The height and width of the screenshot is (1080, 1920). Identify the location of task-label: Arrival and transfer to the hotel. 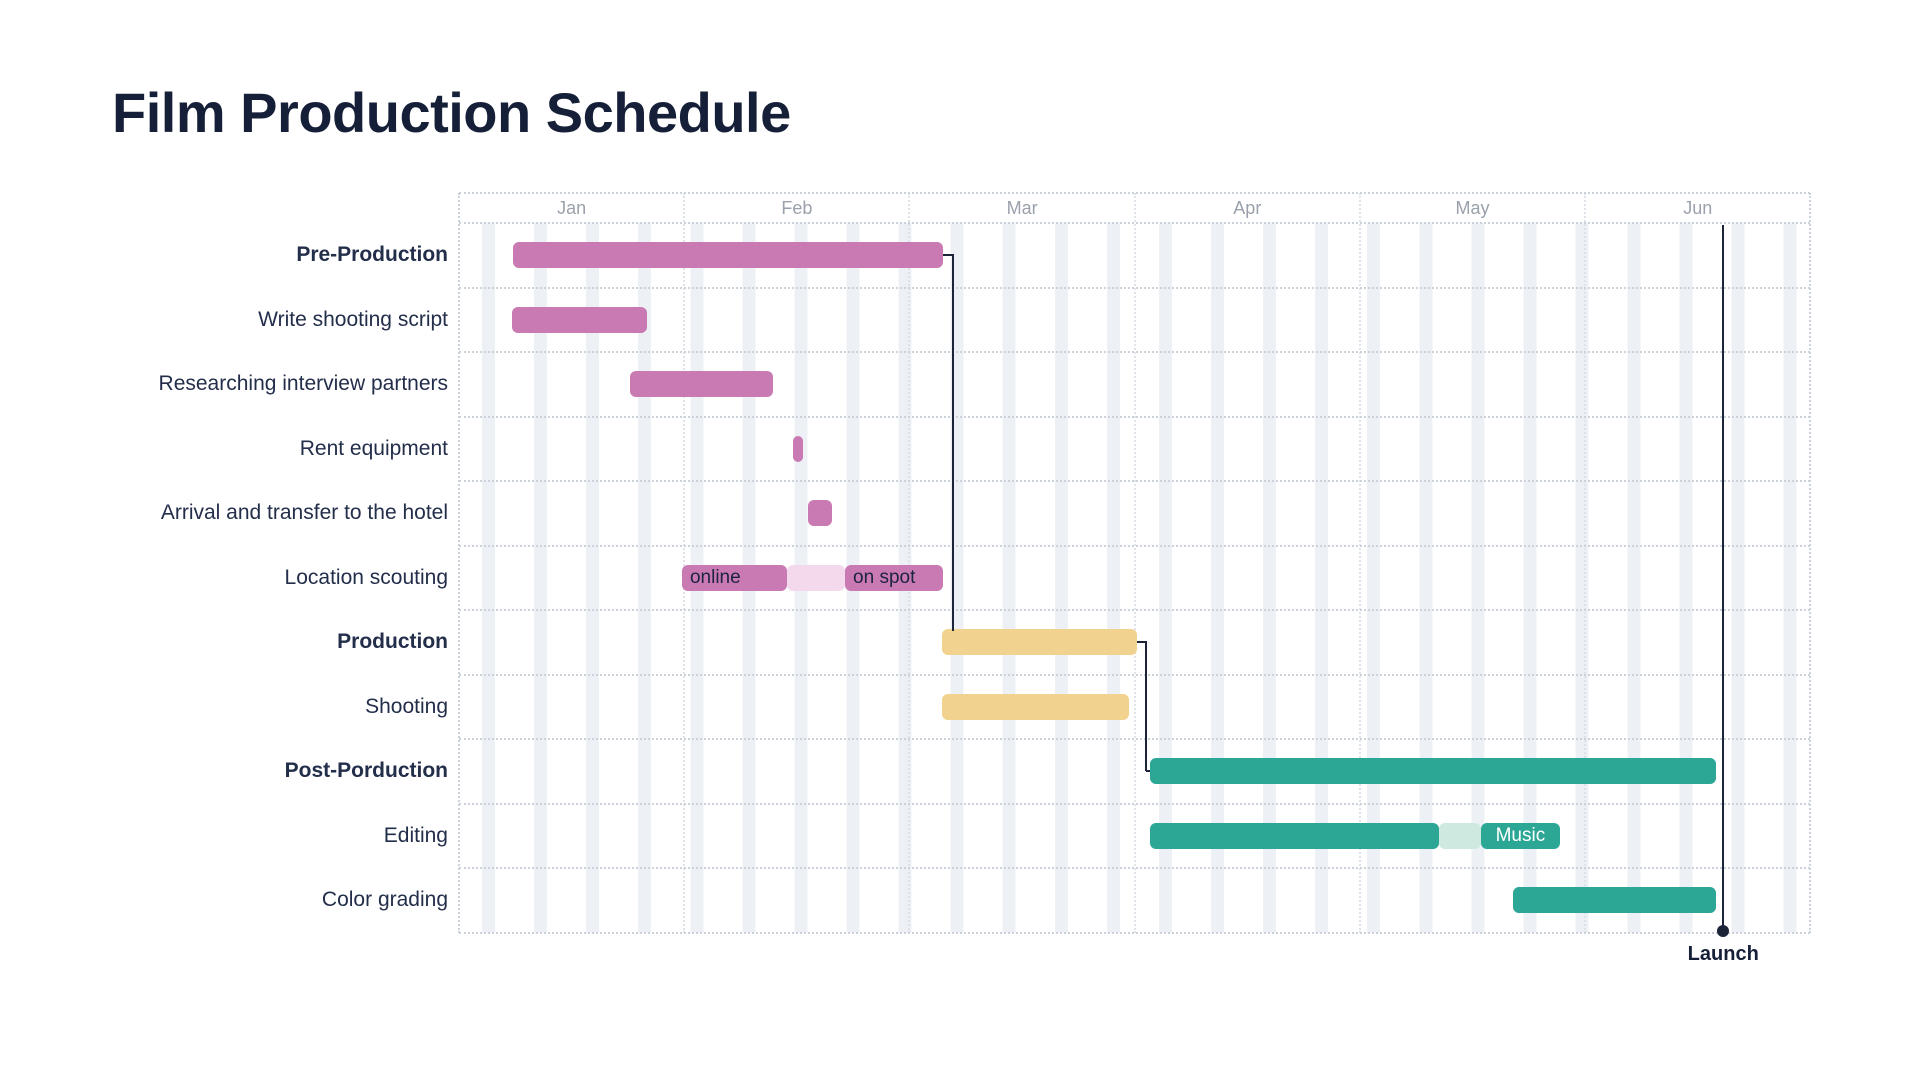
(304, 513).